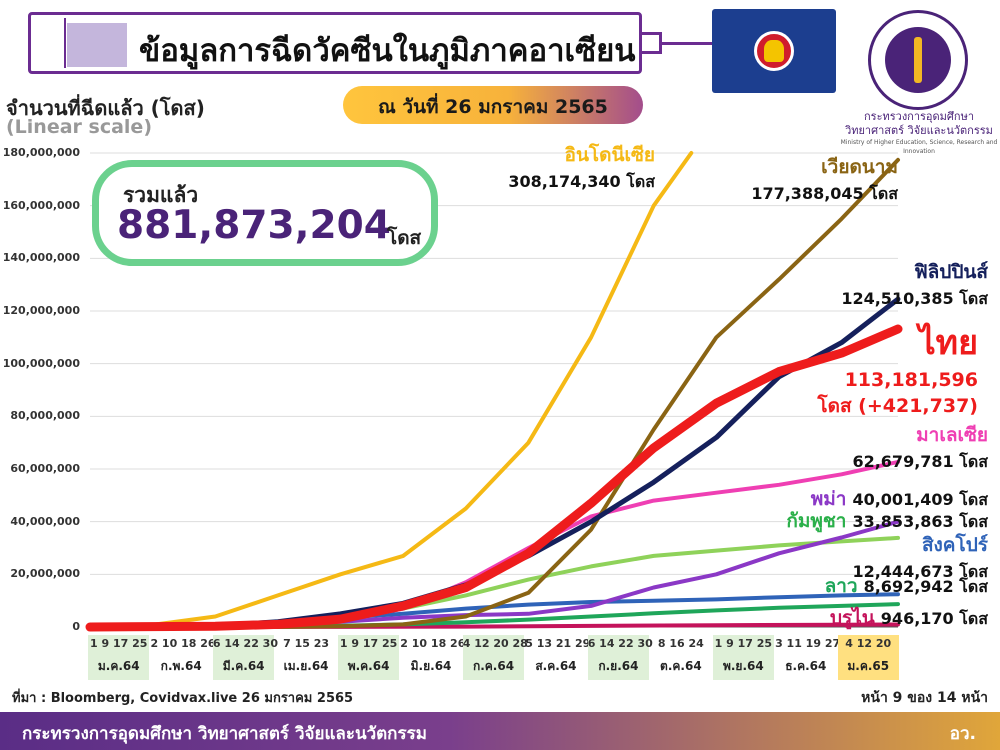 The image size is (1000, 750). I want to click on series-value: 8,692,942 โดส, so click(925, 586).